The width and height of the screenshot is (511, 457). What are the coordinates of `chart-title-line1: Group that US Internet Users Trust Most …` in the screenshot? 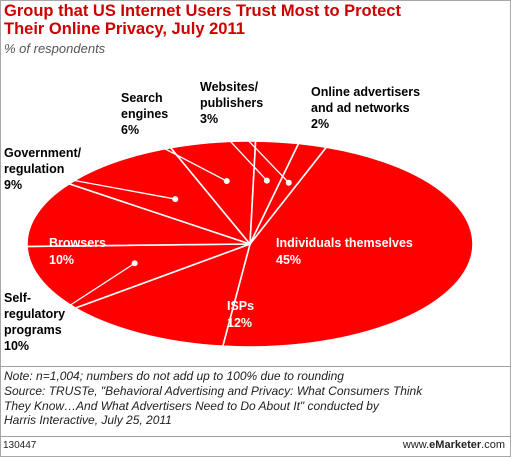 It's located at (202, 11).